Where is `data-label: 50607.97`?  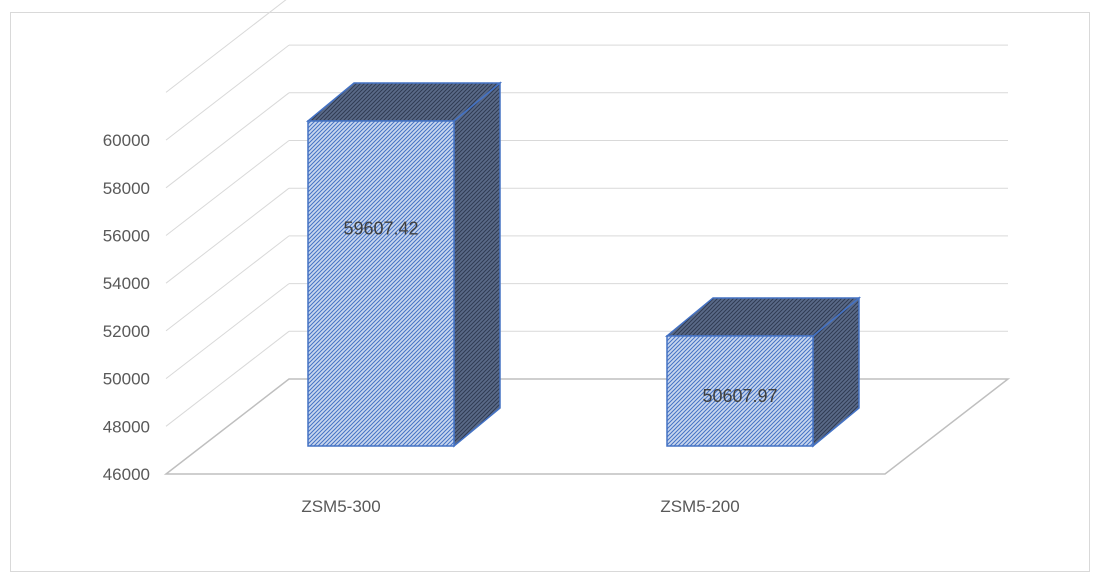
data-label: 50607.97 is located at coordinates (739, 396).